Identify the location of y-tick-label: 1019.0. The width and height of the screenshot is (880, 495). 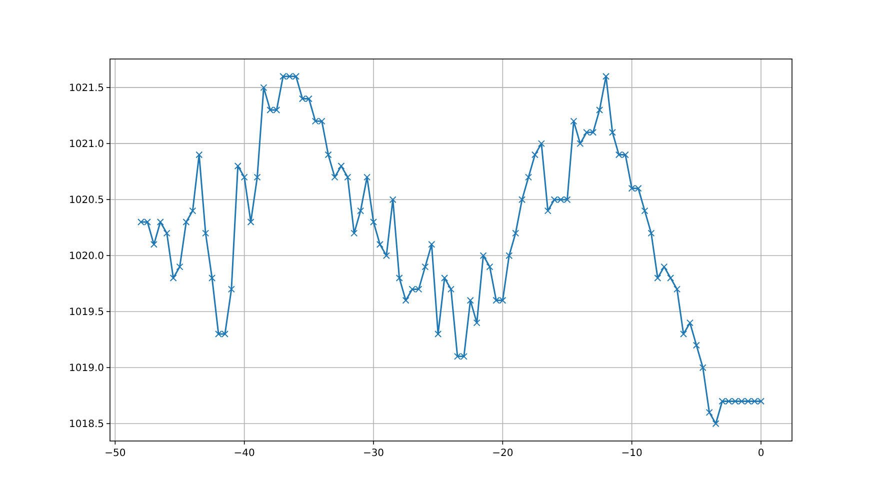
(86, 368).